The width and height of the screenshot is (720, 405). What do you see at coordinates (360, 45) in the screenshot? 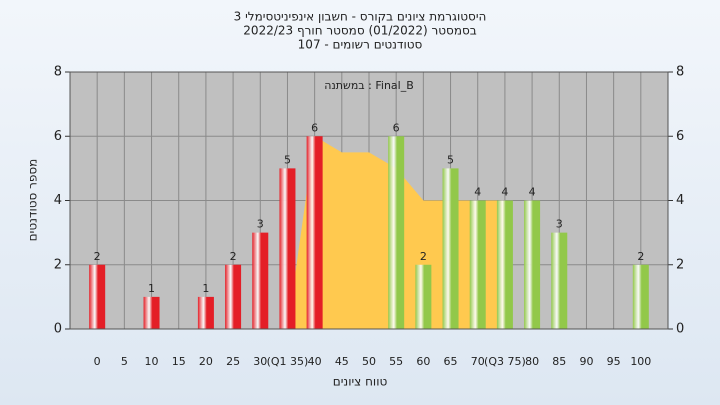
I see `chart-subtitle: סטודנטים רשומים - 107` at bounding box center [360, 45].